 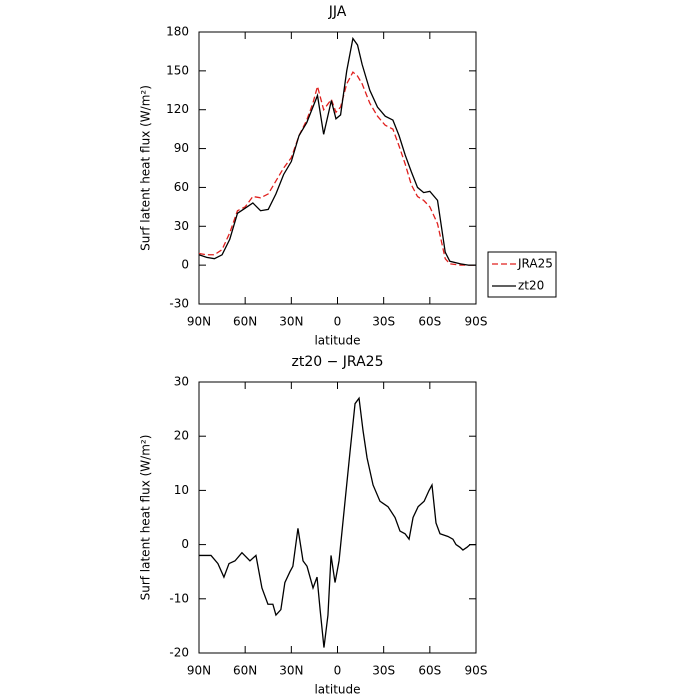 What do you see at coordinates (177, 70) in the screenshot?
I see `y-tick-label: 150` at bounding box center [177, 70].